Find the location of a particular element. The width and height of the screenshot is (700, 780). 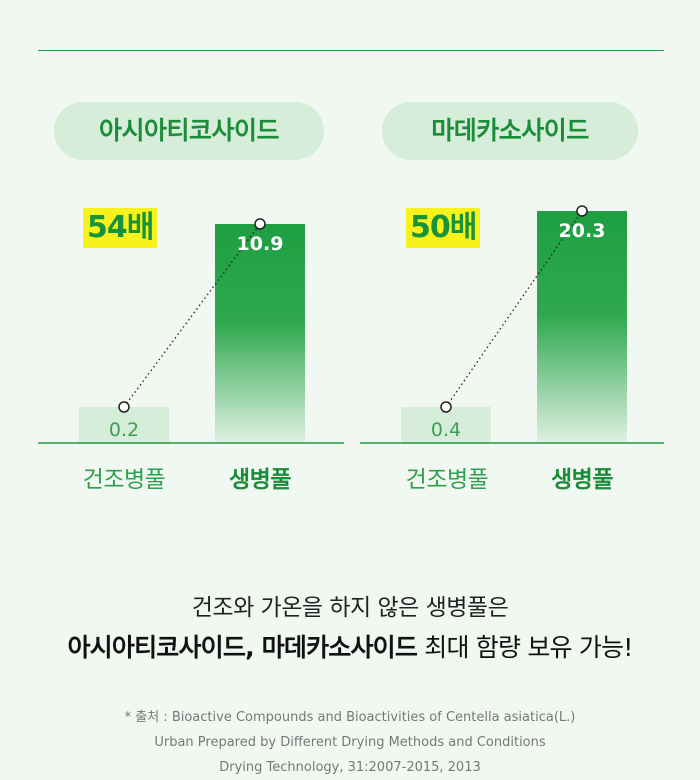

headline-line-1: 건조와 가온을 하지 않은 생병풀은 is located at coordinates (350, 608).